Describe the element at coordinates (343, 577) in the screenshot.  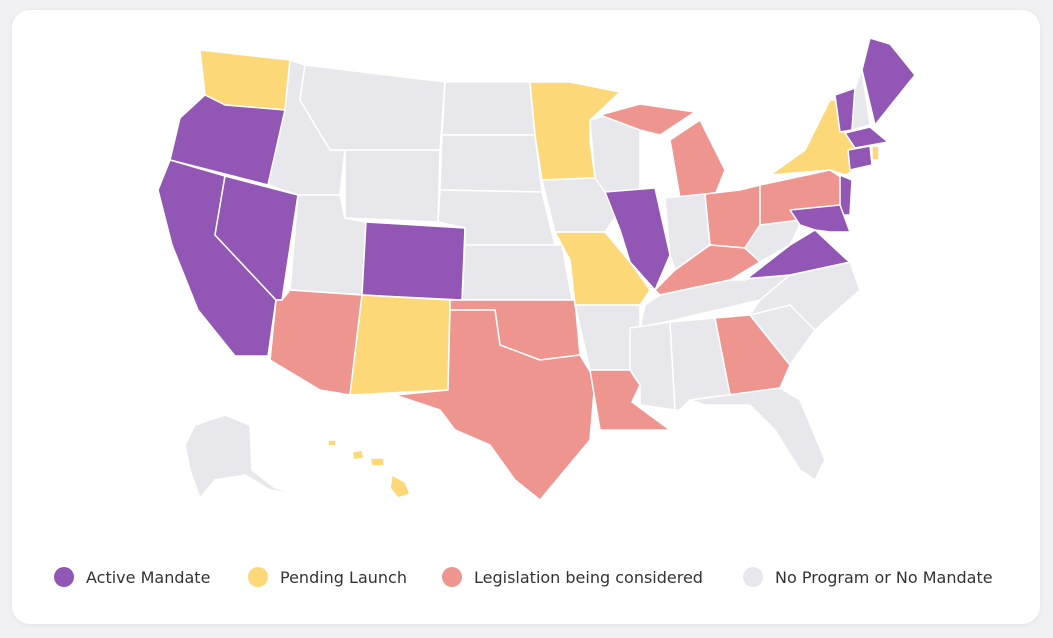
I see `legend-label: Pending Launch` at that location.